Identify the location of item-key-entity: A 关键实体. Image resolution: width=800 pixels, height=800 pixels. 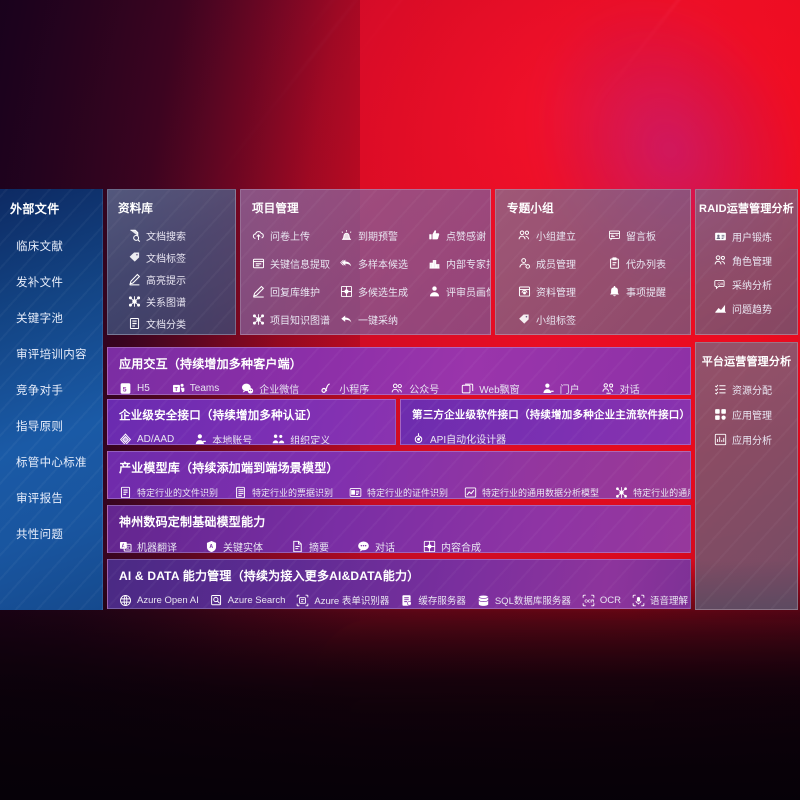
(234, 544).